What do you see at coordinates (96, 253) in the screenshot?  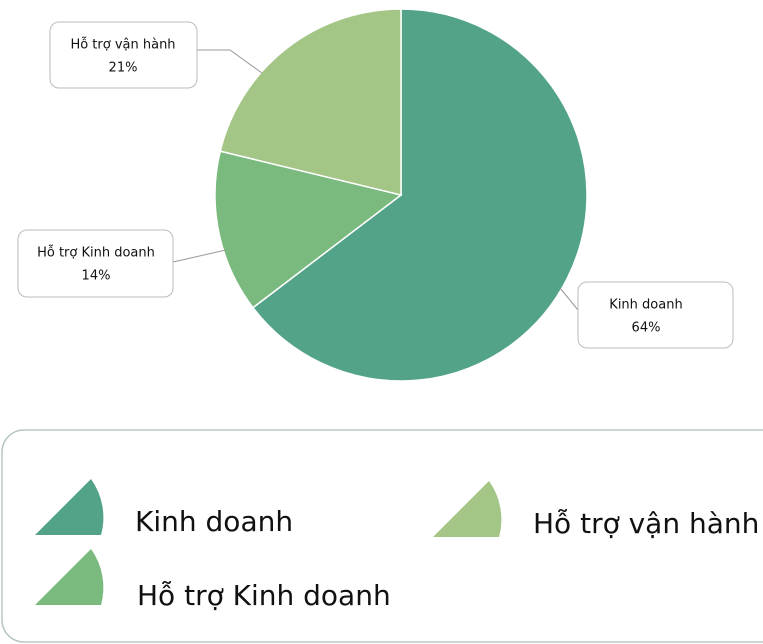 I see `slice-label: Hỗ trợ Kinh doanh` at bounding box center [96, 253].